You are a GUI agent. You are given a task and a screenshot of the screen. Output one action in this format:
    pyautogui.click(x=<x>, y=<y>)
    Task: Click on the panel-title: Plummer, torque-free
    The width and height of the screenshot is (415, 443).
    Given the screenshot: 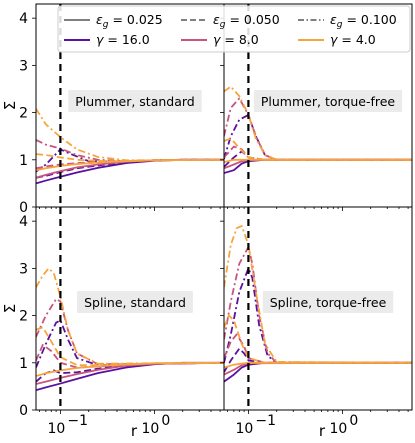 What is the action you would take?
    pyautogui.click(x=328, y=101)
    